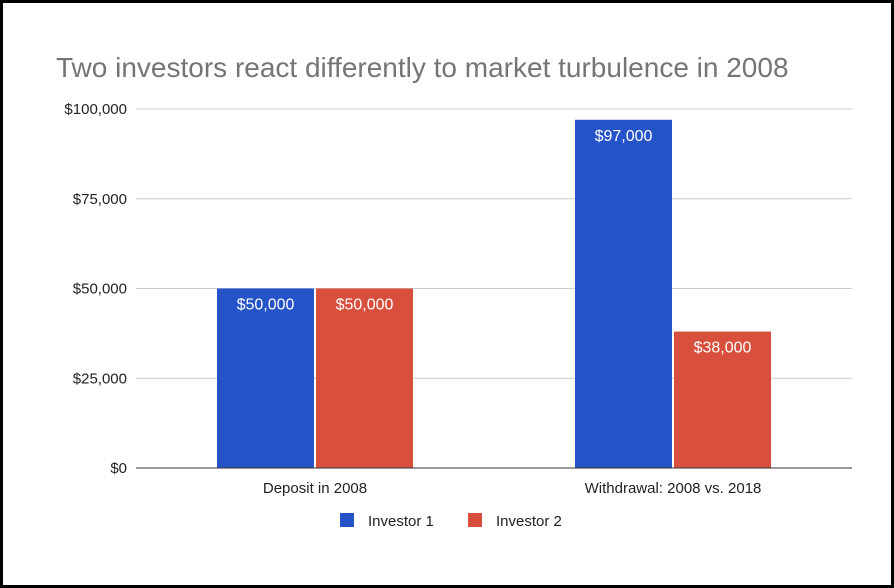 The height and width of the screenshot is (588, 894). I want to click on y-tick-label: $25,000, so click(100, 378).